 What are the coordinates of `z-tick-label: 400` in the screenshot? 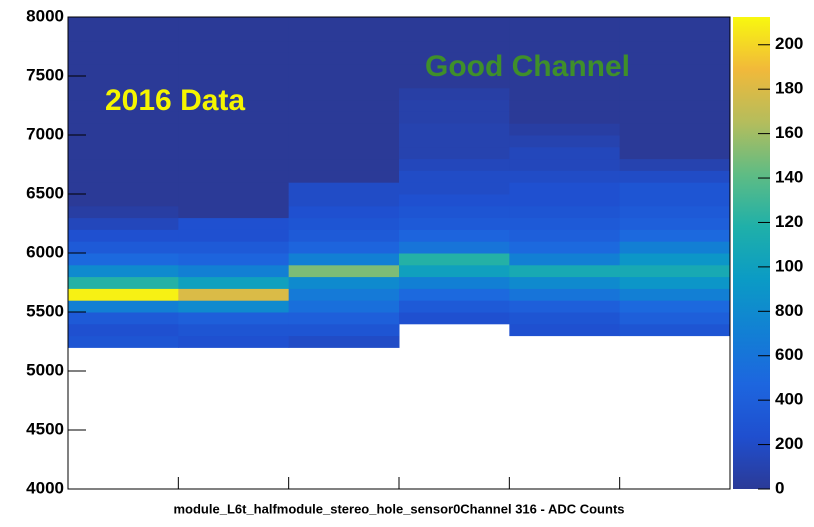 It's located at (789, 399).